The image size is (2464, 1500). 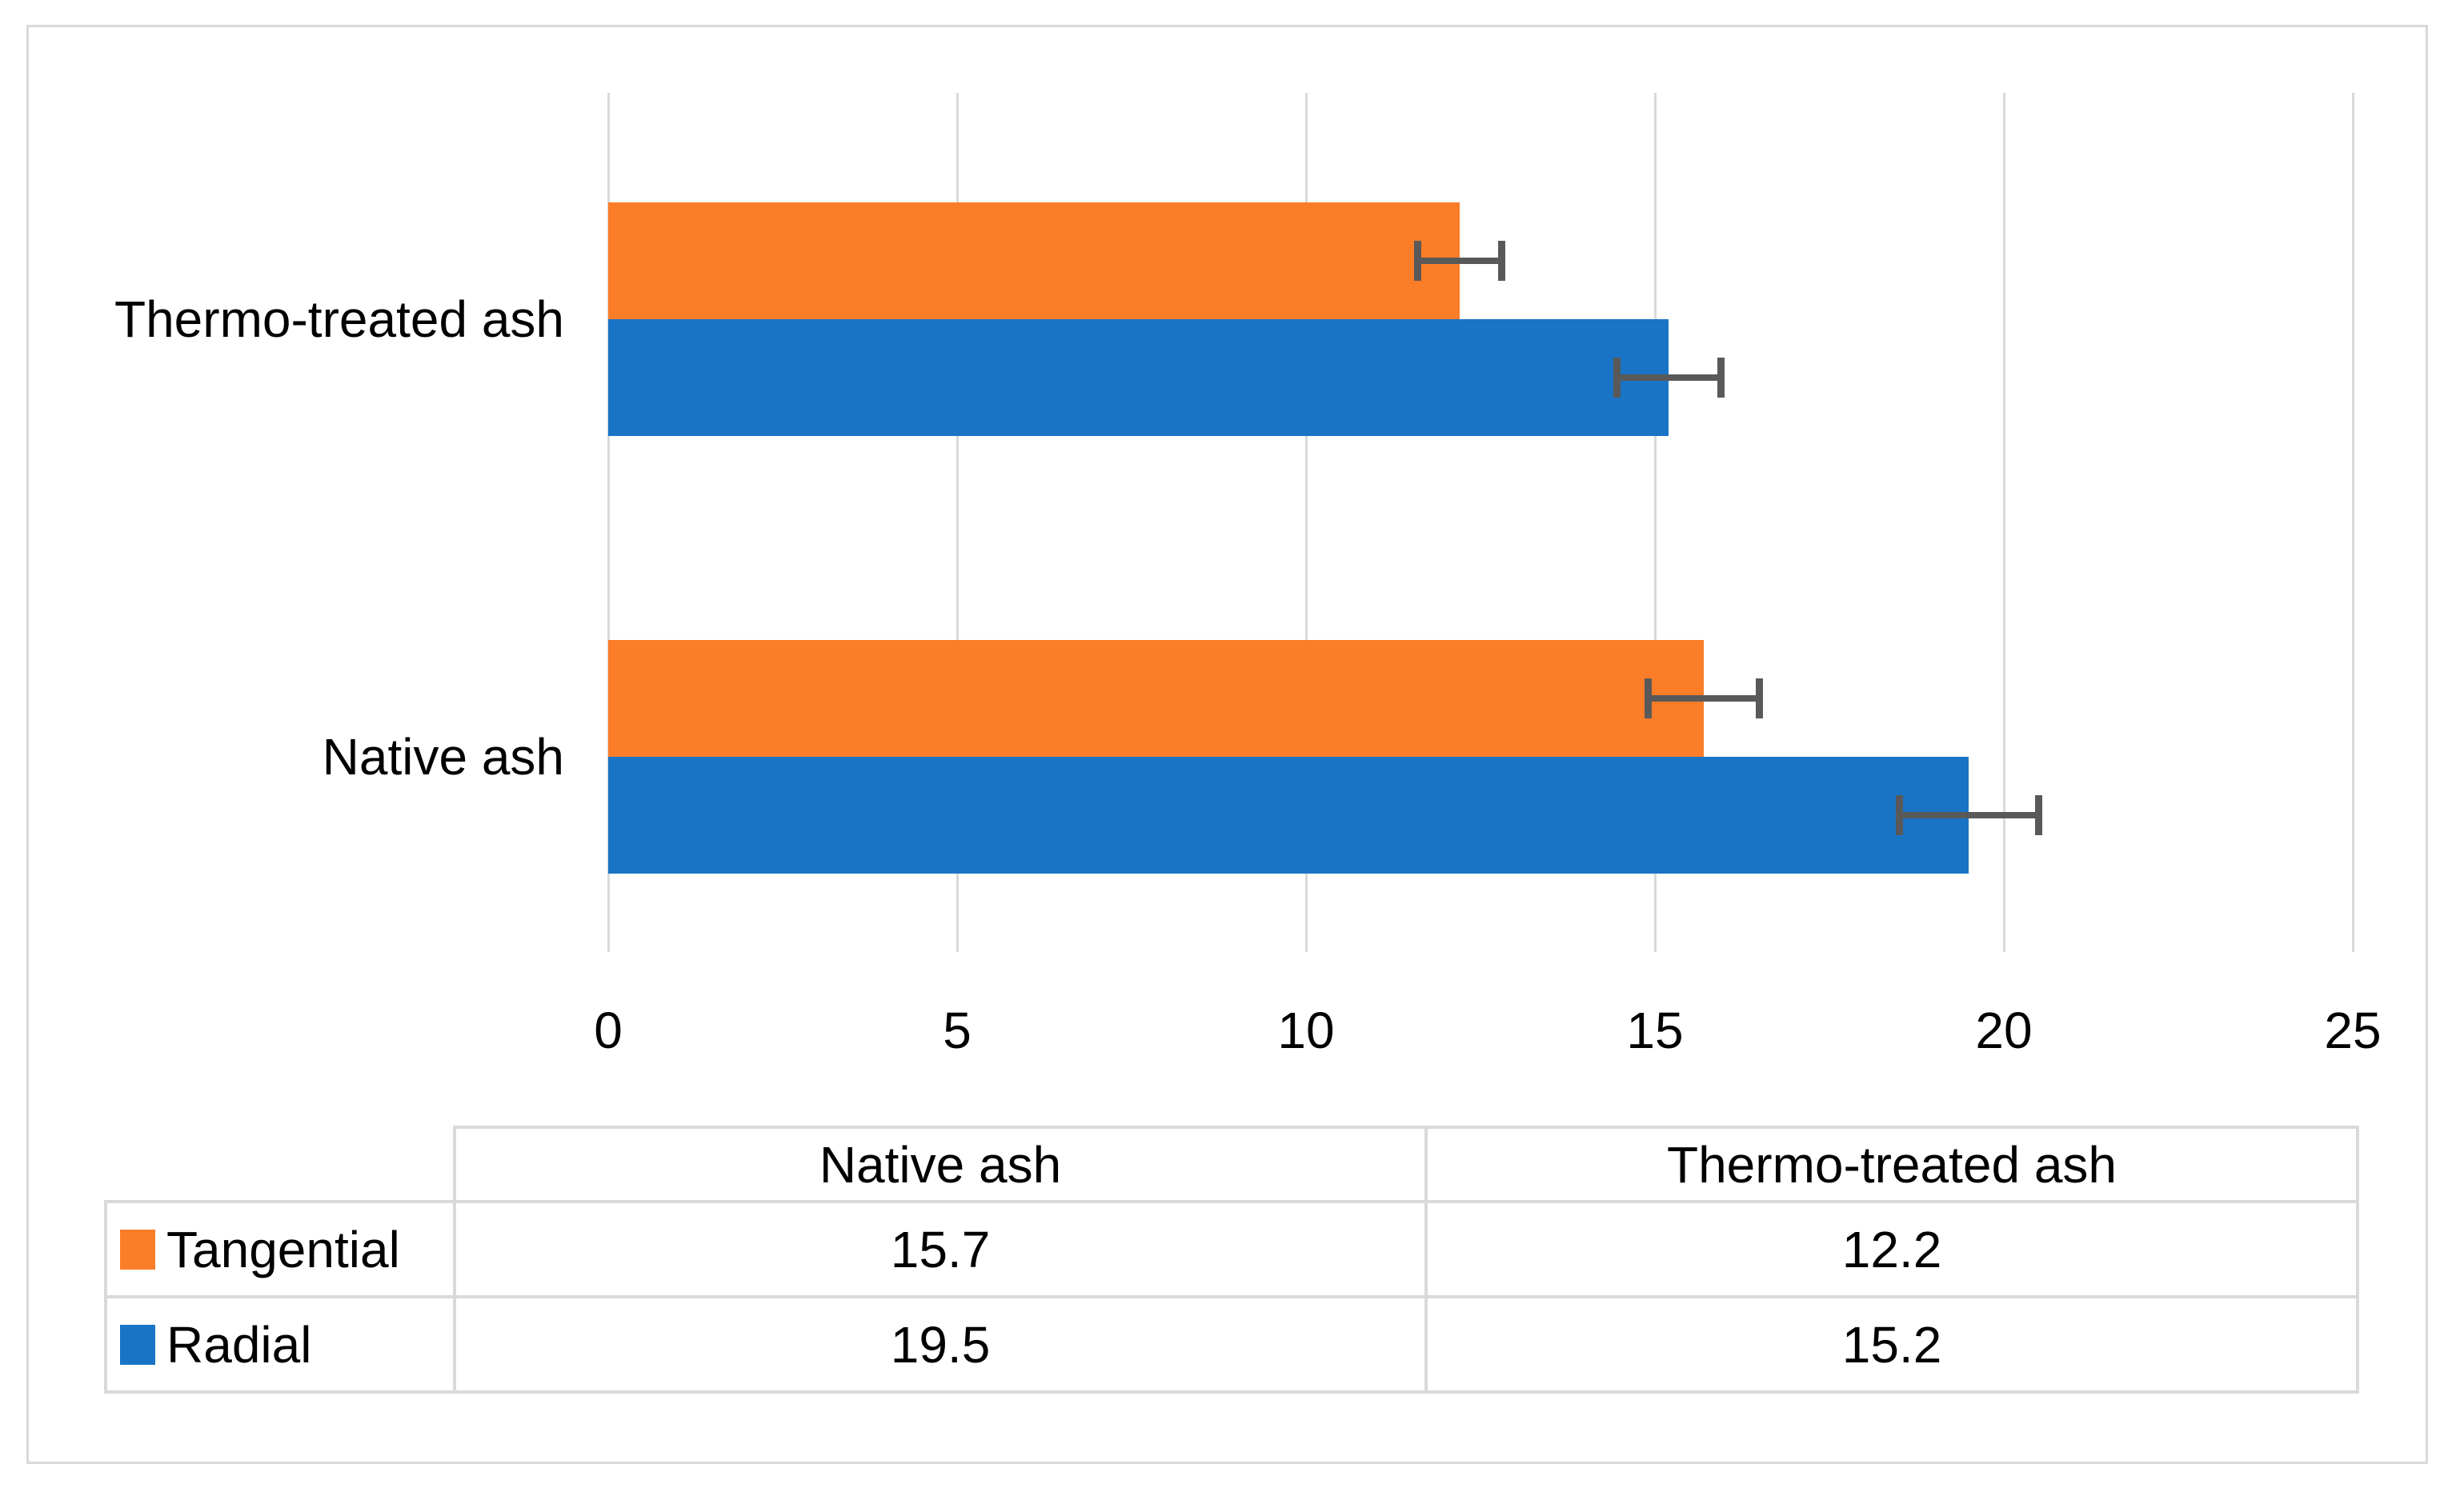 I want to click on legend-label-tangential: Tangential, so click(x=283, y=1249).